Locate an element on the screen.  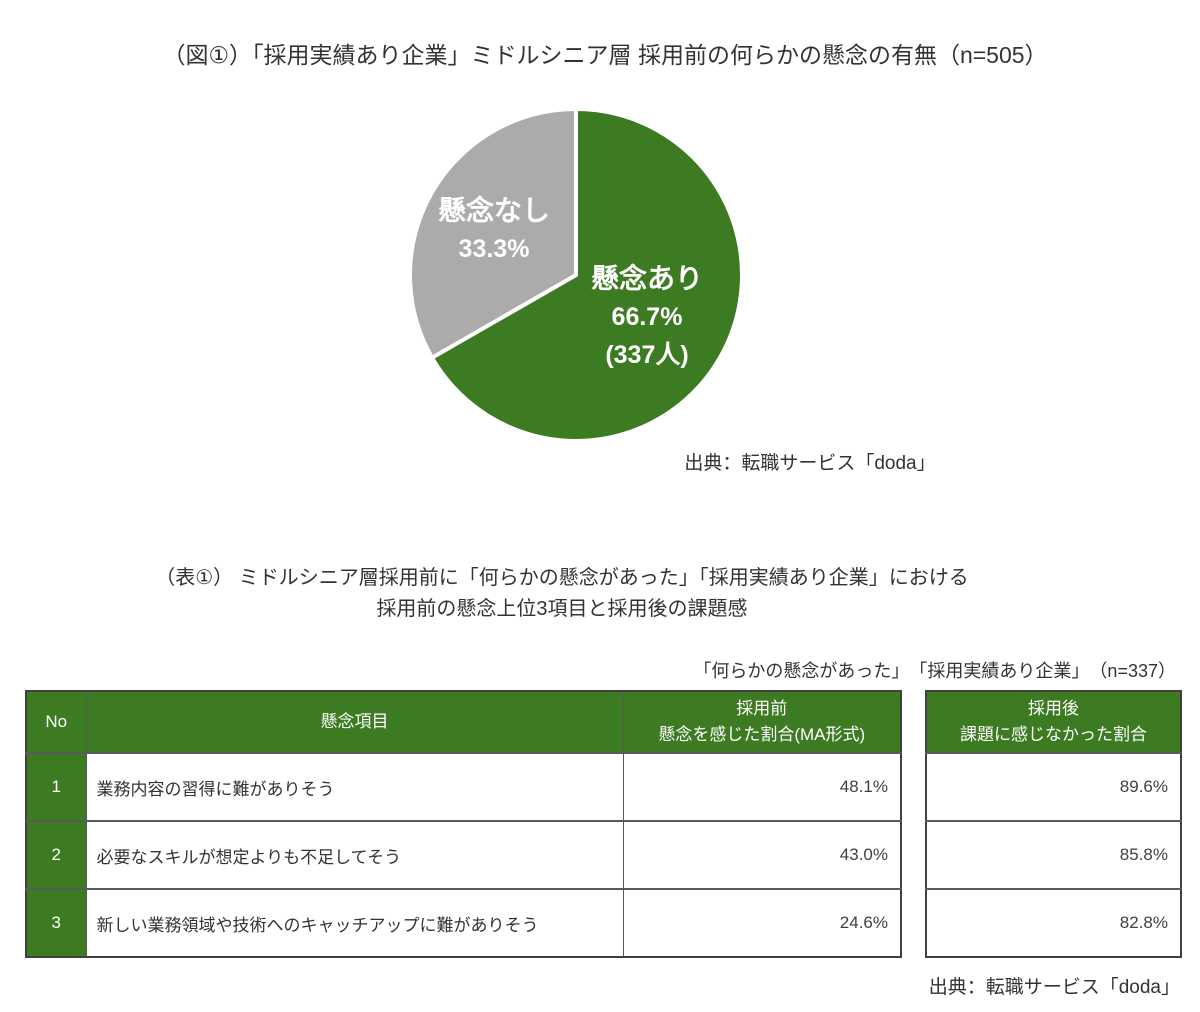
col-header-item: 懸念項目 is located at coordinates (354, 722).